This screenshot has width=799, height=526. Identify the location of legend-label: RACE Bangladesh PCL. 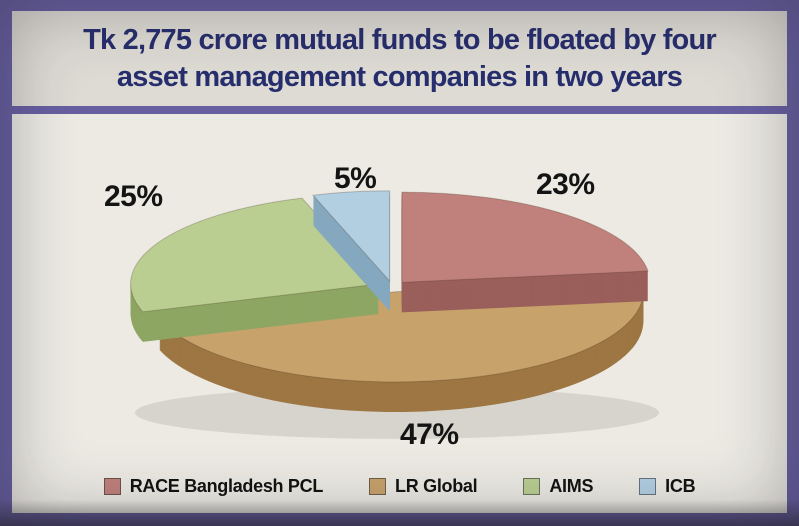
(226, 485).